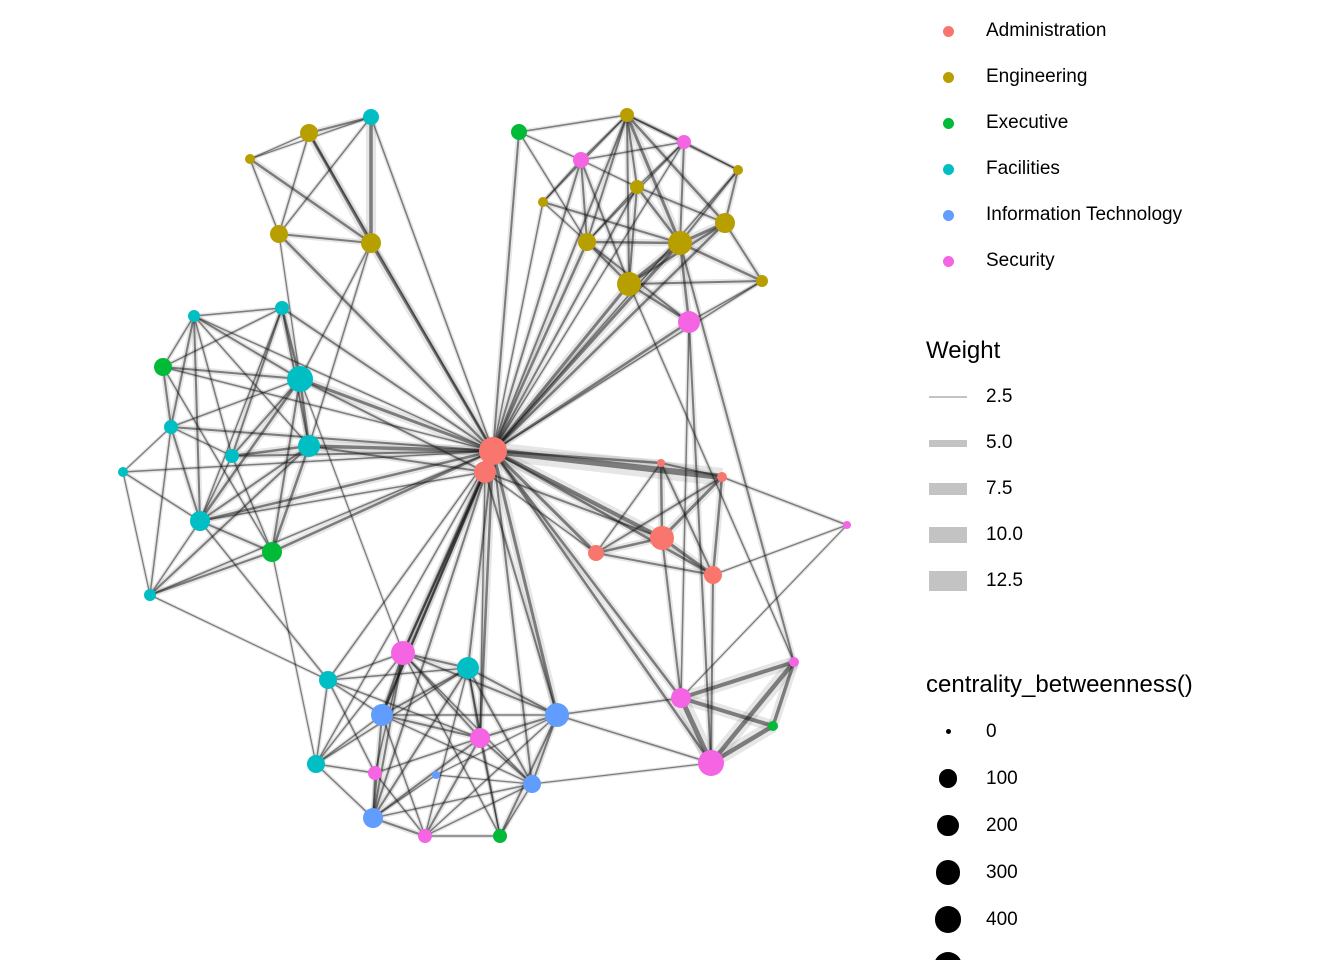  Describe the element at coordinates (1054, 261) in the screenshot. I see `legend-item: Security` at that location.